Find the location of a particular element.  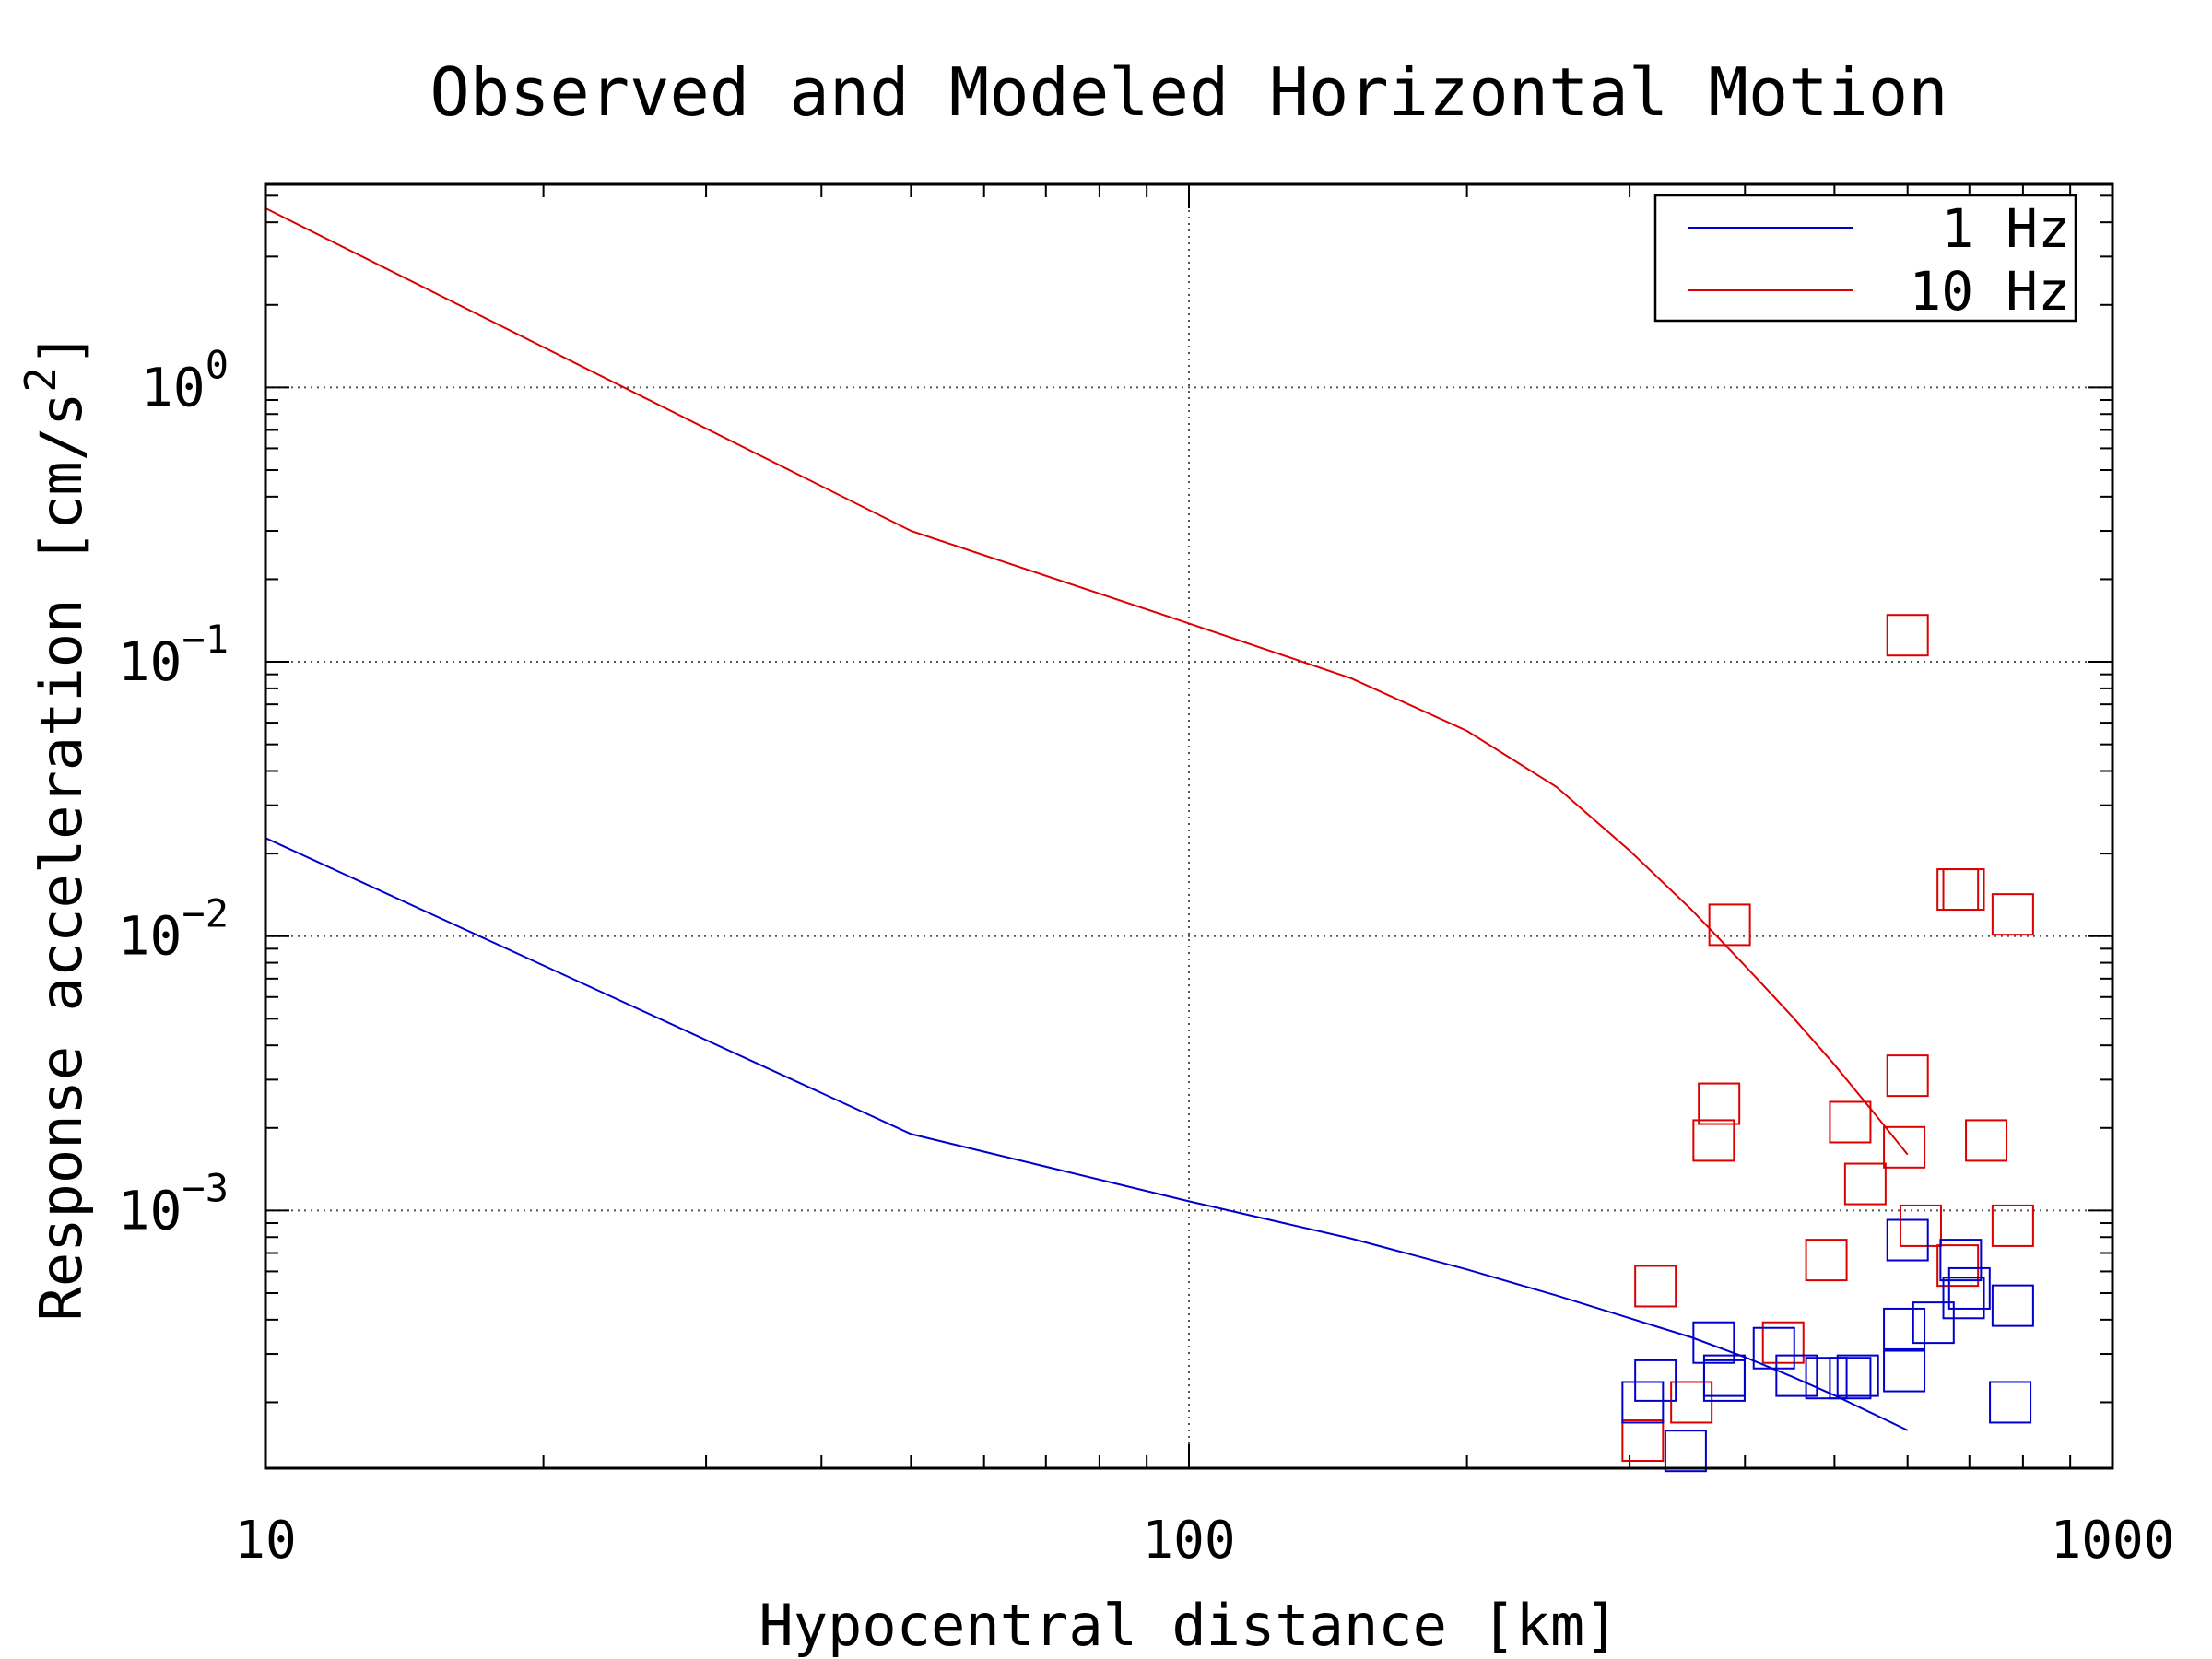

y-tick-label: 10⁰ is located at coordinates (185, 380).